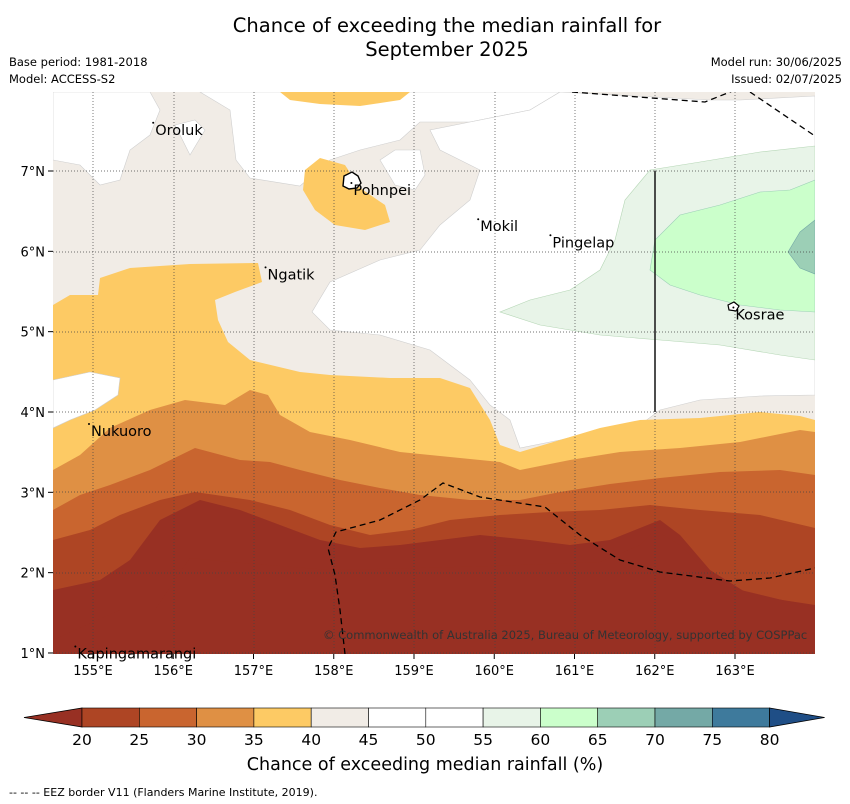 The image size is (850, 804). I want to click on colorbar-tick-label: 60, so click(541, 740).